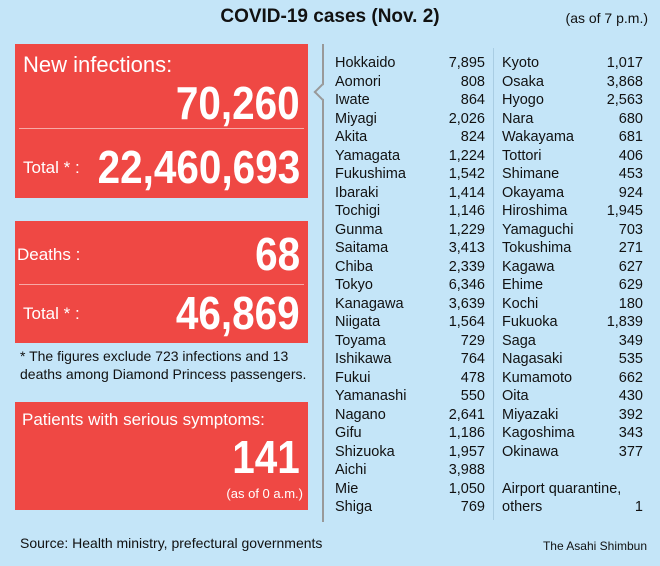 The image size is (660, 566). I want to click on prefecture-name: Osaka, so click(523, 81).